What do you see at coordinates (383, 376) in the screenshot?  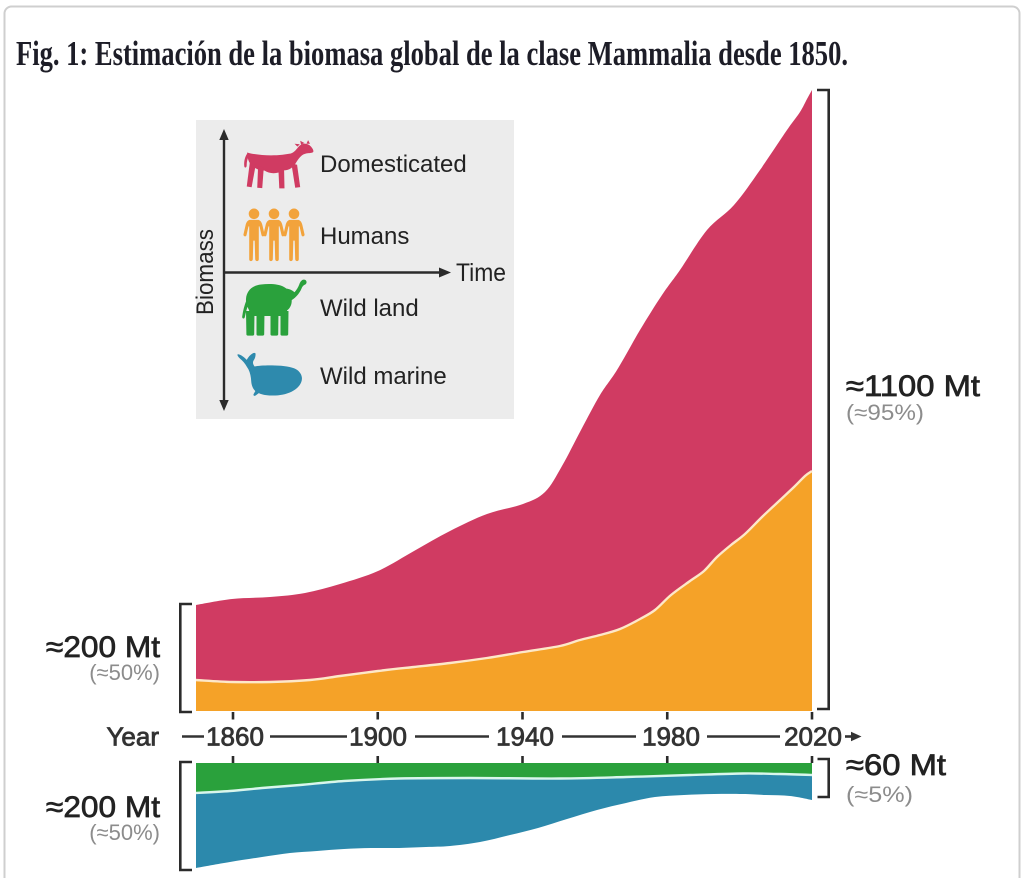 I see `svg-text: Wild marine` at bounding box center [383, 376].